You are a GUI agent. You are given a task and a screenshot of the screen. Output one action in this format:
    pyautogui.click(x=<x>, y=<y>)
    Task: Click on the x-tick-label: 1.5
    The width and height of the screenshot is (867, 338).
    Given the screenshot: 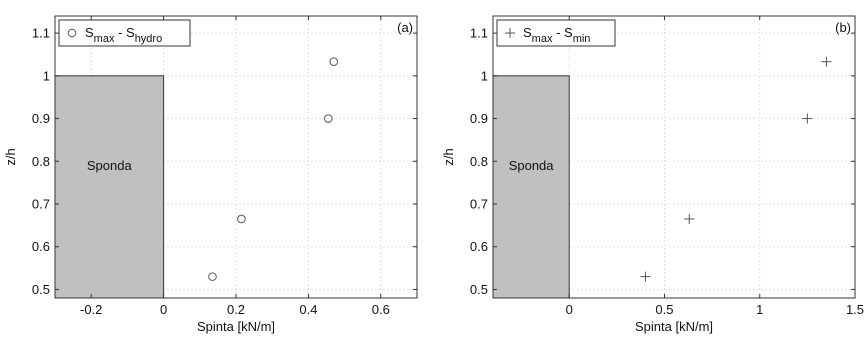 What is the action you would take?
    pyautogui.click(x=855, y=309)
    